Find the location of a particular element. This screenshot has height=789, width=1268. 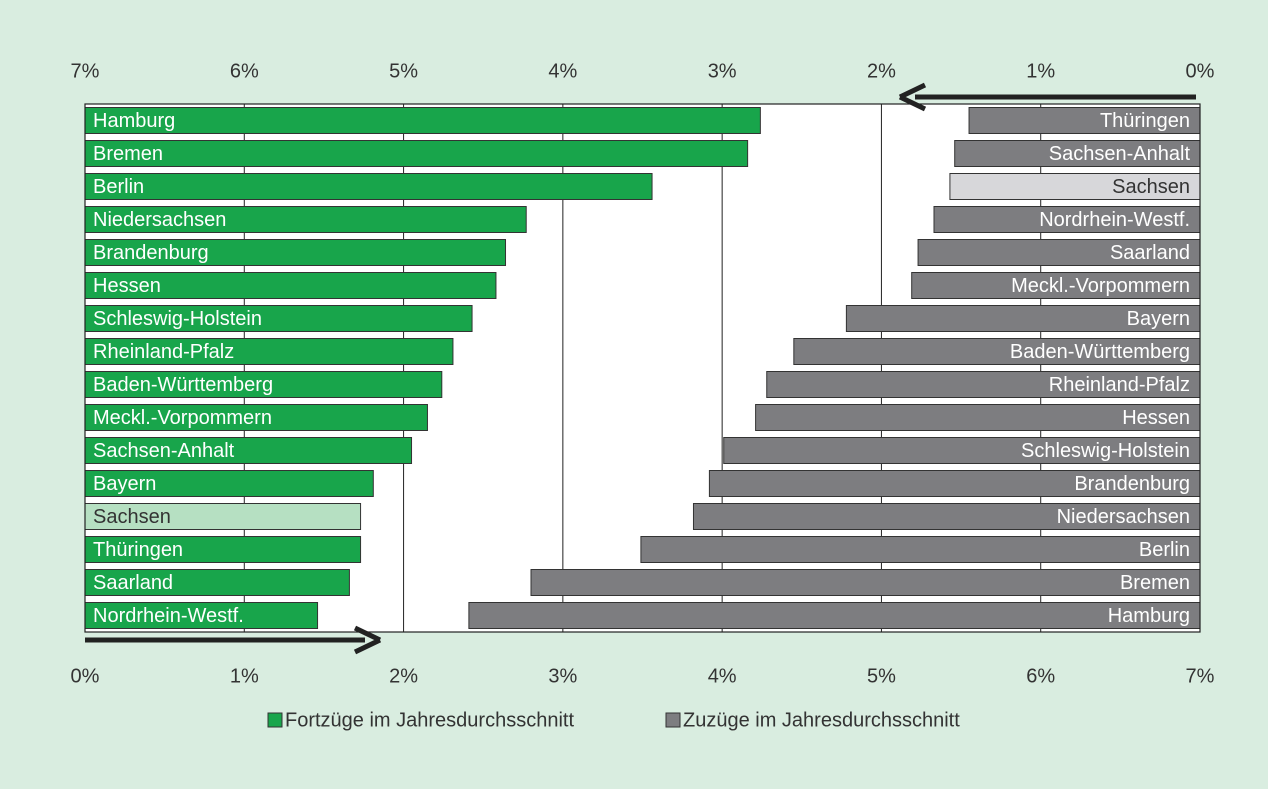

x-tick-label: 4% is located at coordinates (722, 676).